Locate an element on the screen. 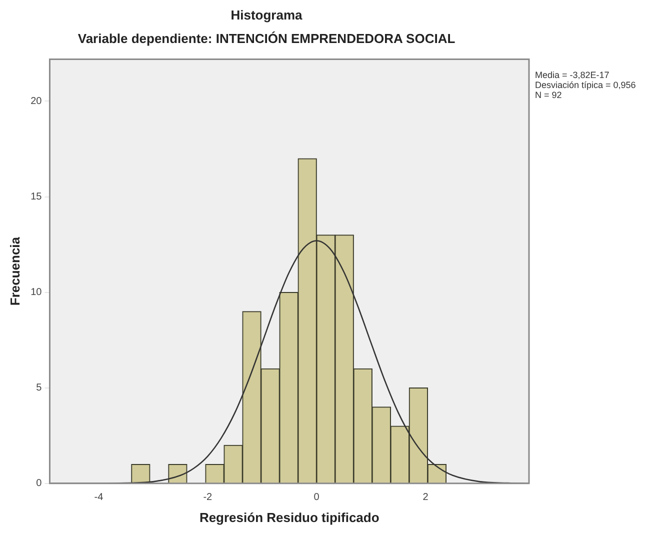  y-tick-label: 10 is located at coordinates (36, 292).